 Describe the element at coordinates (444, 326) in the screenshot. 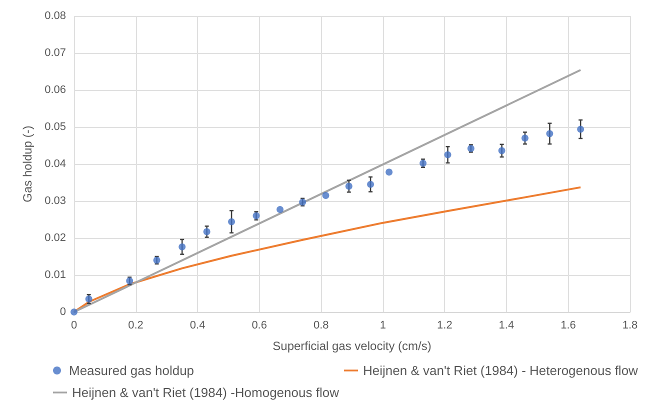

I see `x-tick-label: 1.2` at that location.